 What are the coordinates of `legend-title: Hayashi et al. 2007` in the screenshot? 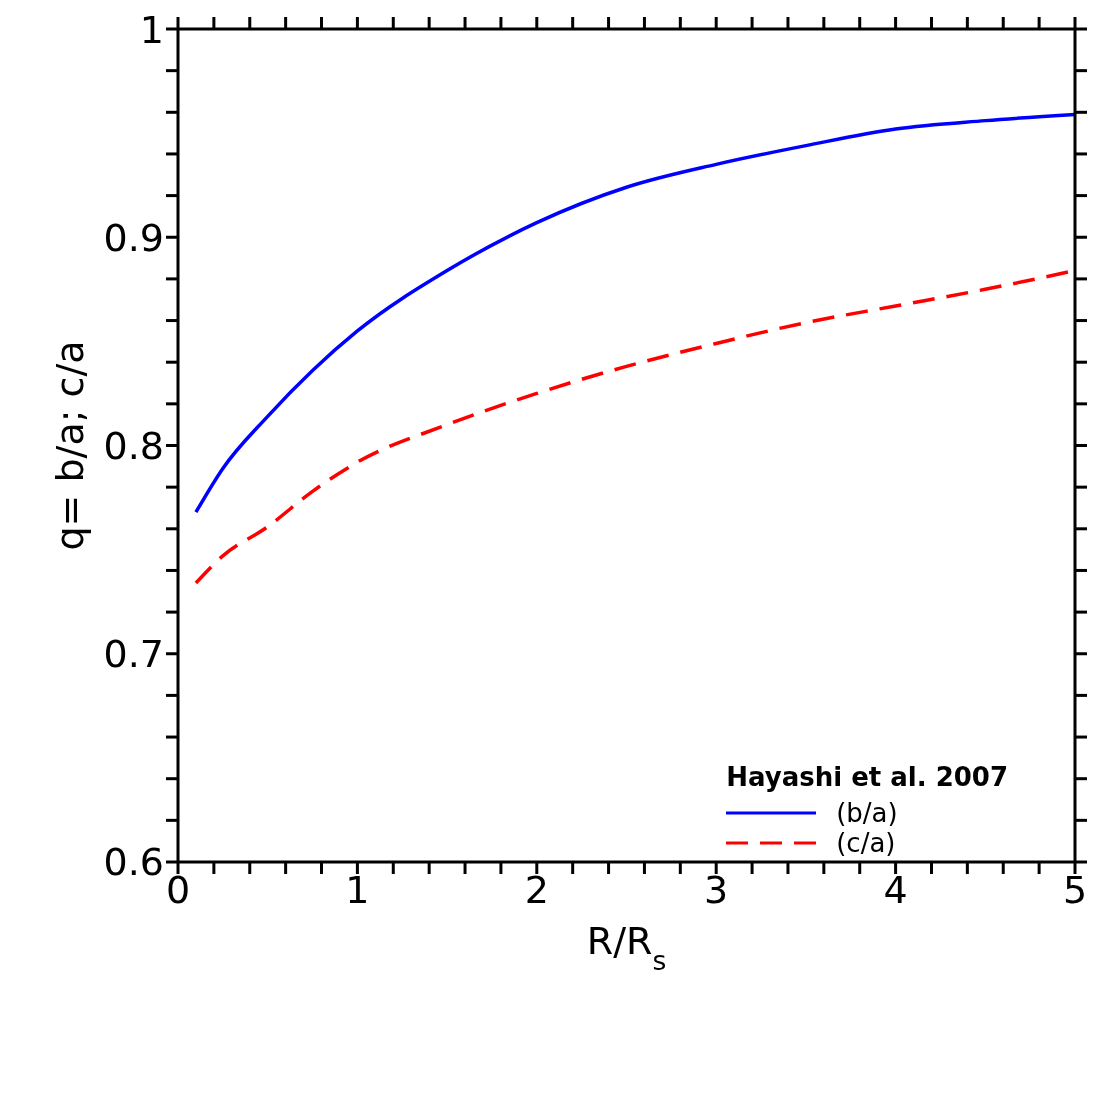 It's located at (867, 777).